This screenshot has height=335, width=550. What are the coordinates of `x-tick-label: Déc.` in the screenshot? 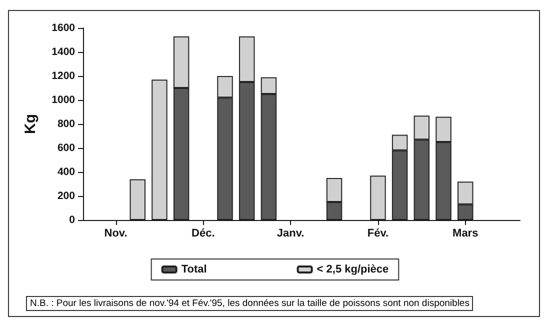 It's located at (203, 234).